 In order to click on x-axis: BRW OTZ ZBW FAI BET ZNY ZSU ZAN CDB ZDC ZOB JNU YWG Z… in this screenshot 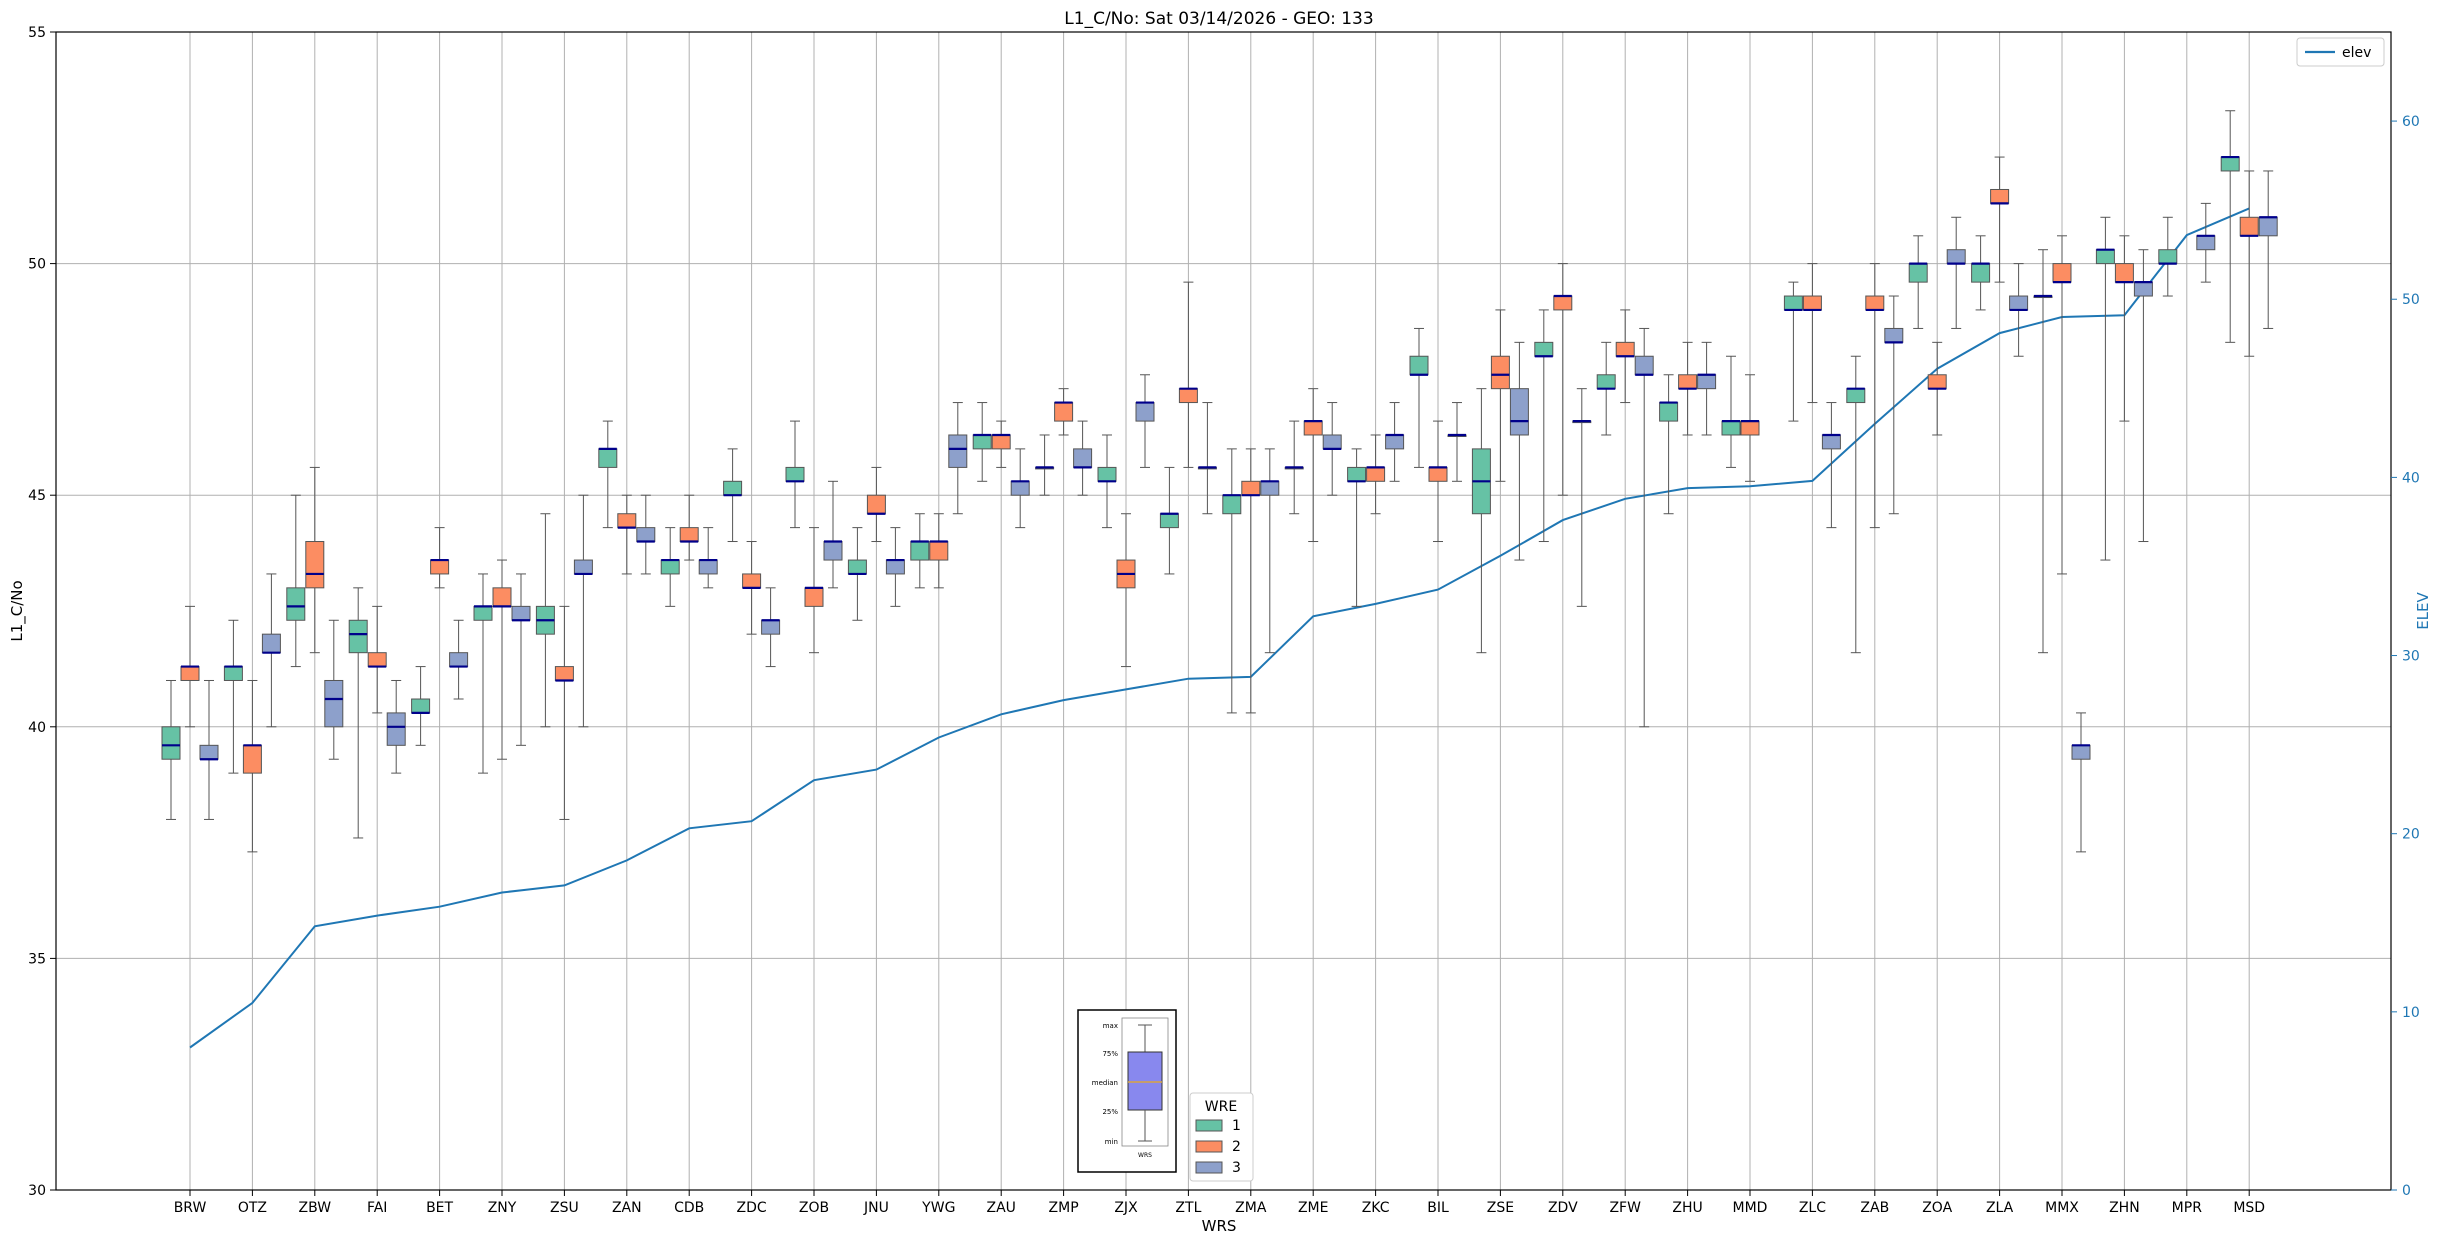, I will do `click(1219, 1203)`.